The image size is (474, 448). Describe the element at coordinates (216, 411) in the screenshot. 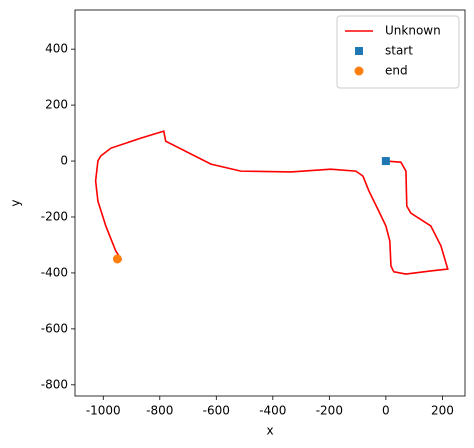

I see `x-tick-label: -600` at that location.